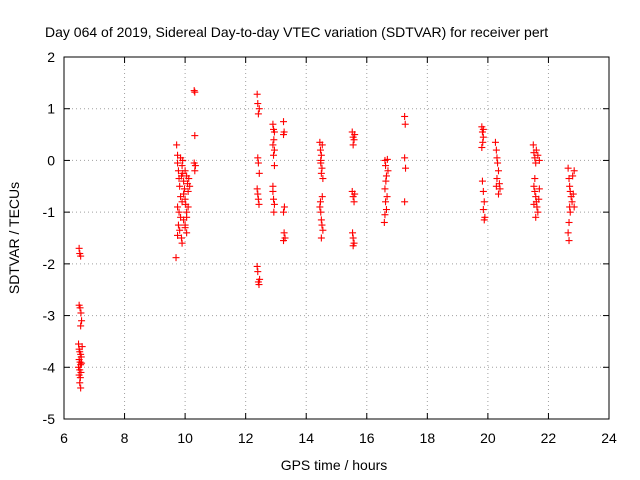  What do you see at coordinates (51, 109) in the screenshot?
I see `y-tick-label: 1` at bounding box center [51, 109].